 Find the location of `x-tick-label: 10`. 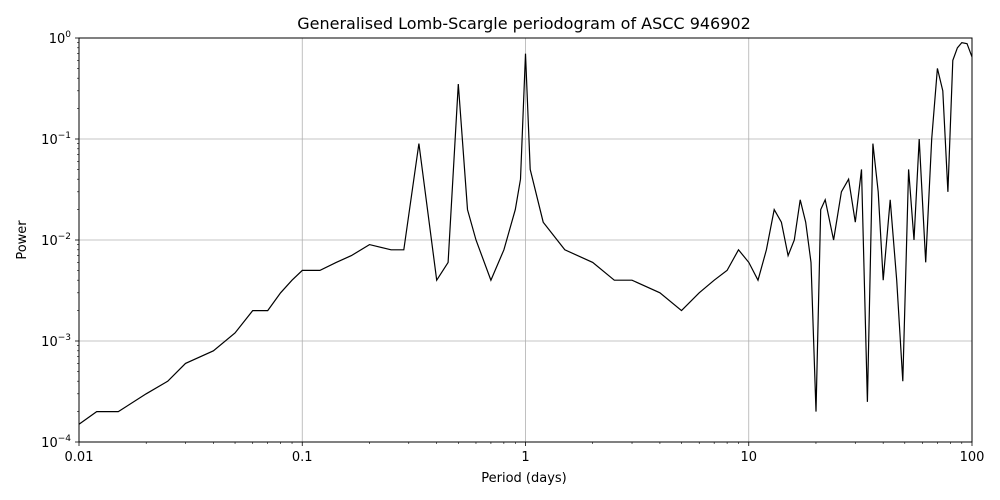

x-tick-label: 10 is located at coordinates (748, 457).